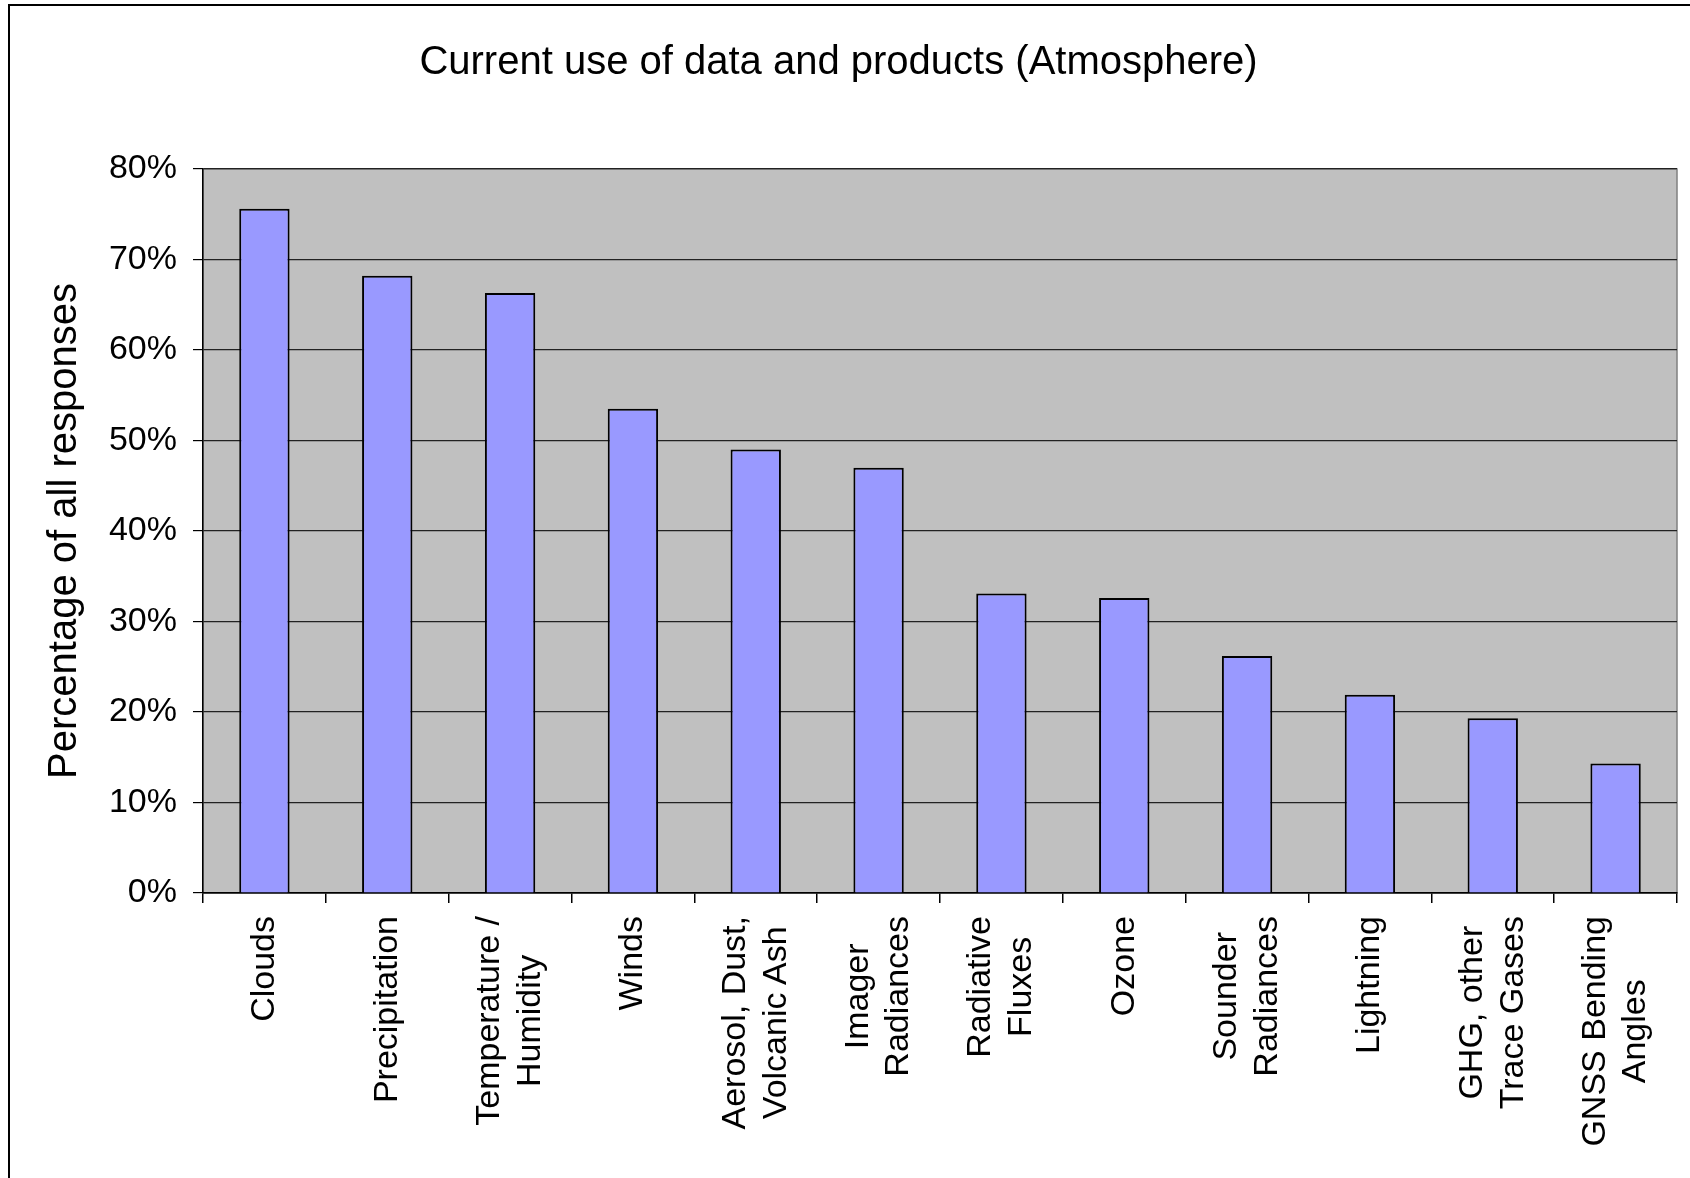 The image size is (1690, 1178). What do you see at coordinates (1367, 985) in the screenshot?
I see `x-tick-label: Lightning` at bounding box center [1367, 985].